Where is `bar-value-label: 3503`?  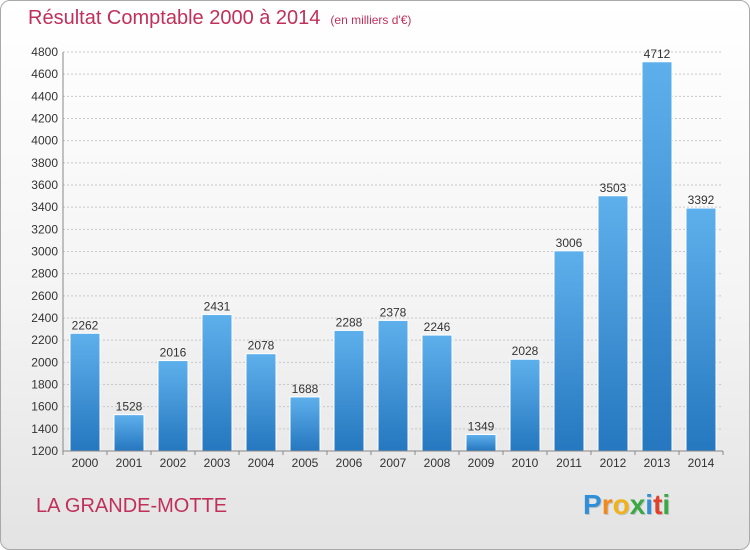
bar-value-label: 3503 is located at coordinates (613, 188).